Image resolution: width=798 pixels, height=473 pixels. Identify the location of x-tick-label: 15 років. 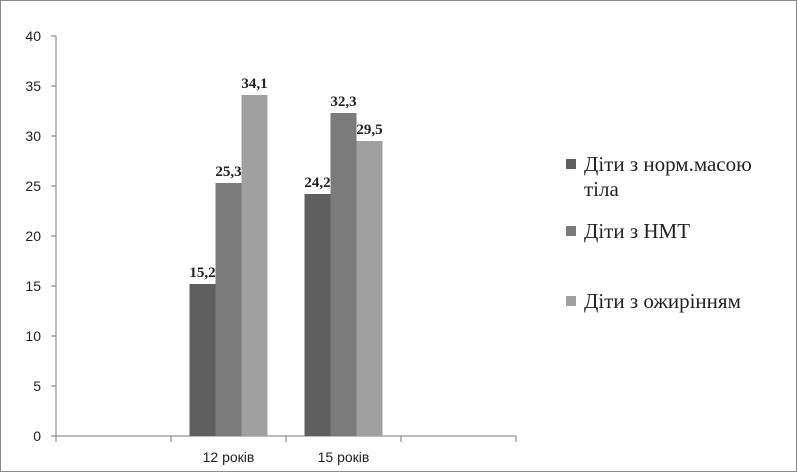
(344, 457).